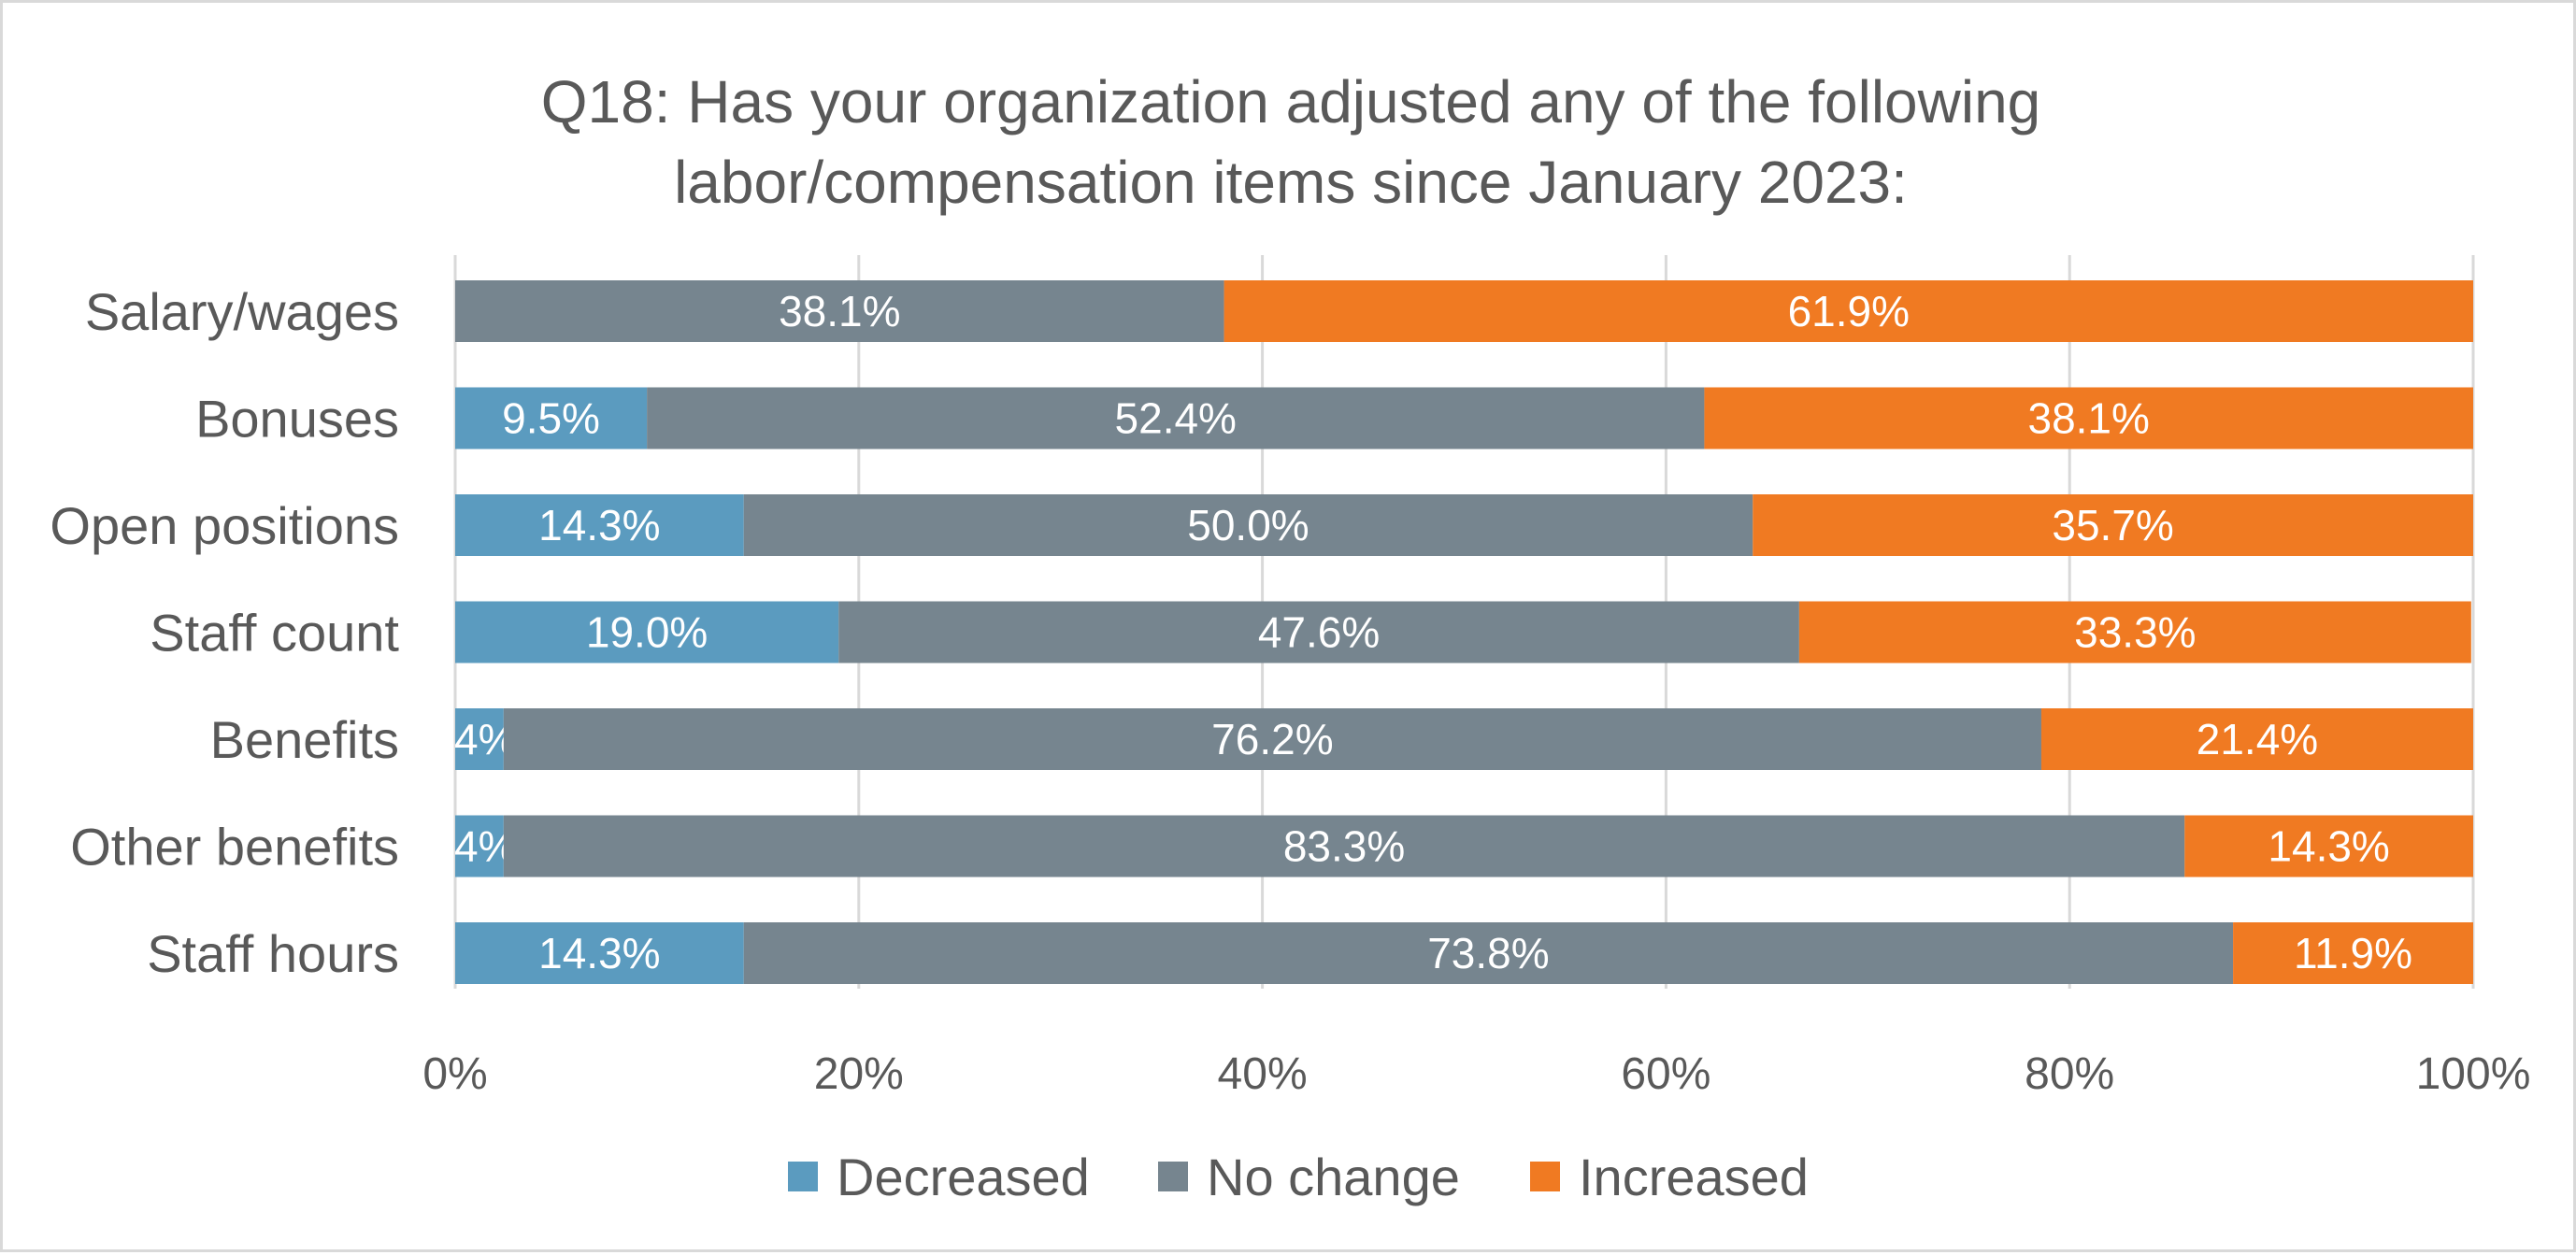 The height and width of the screenshot is (1255, 2576). What do you see at coordinates (1665, 1074) in the screenshot?
I see `x-tick-label: 60%` at bounding box center [1665, 1074].